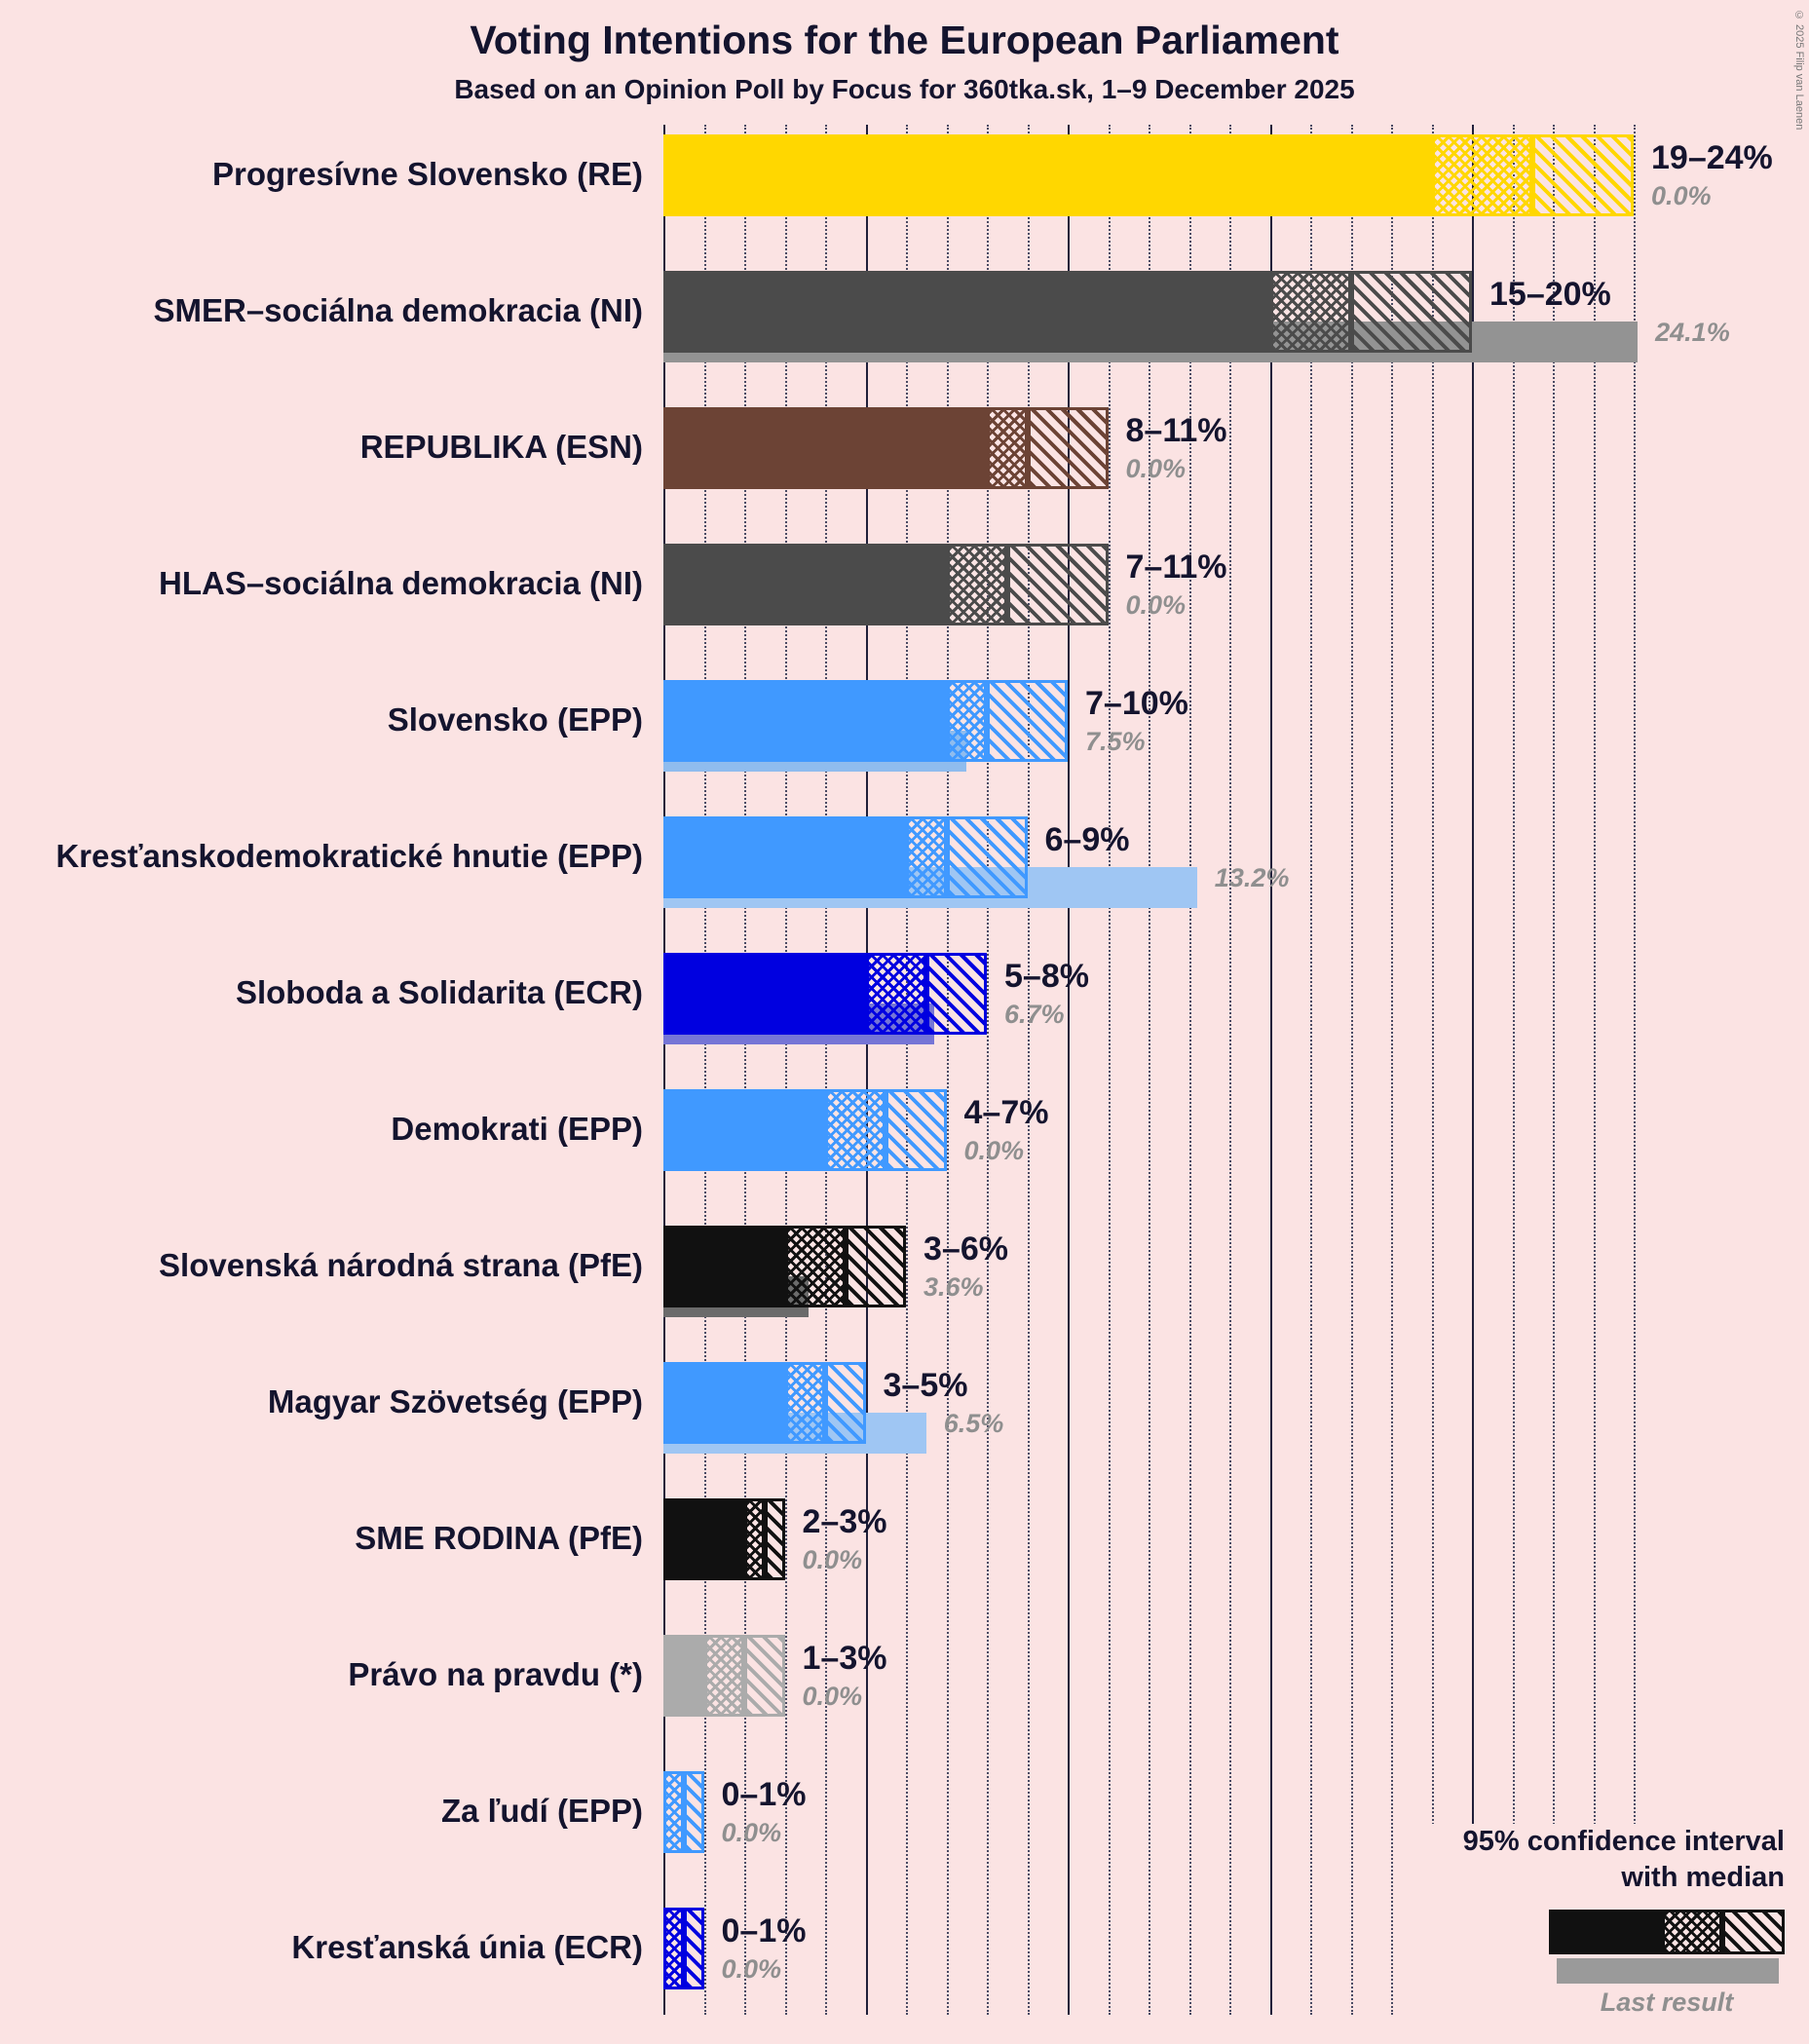  I want to click on legend-diagonal-segment, so click(1754, 1932).